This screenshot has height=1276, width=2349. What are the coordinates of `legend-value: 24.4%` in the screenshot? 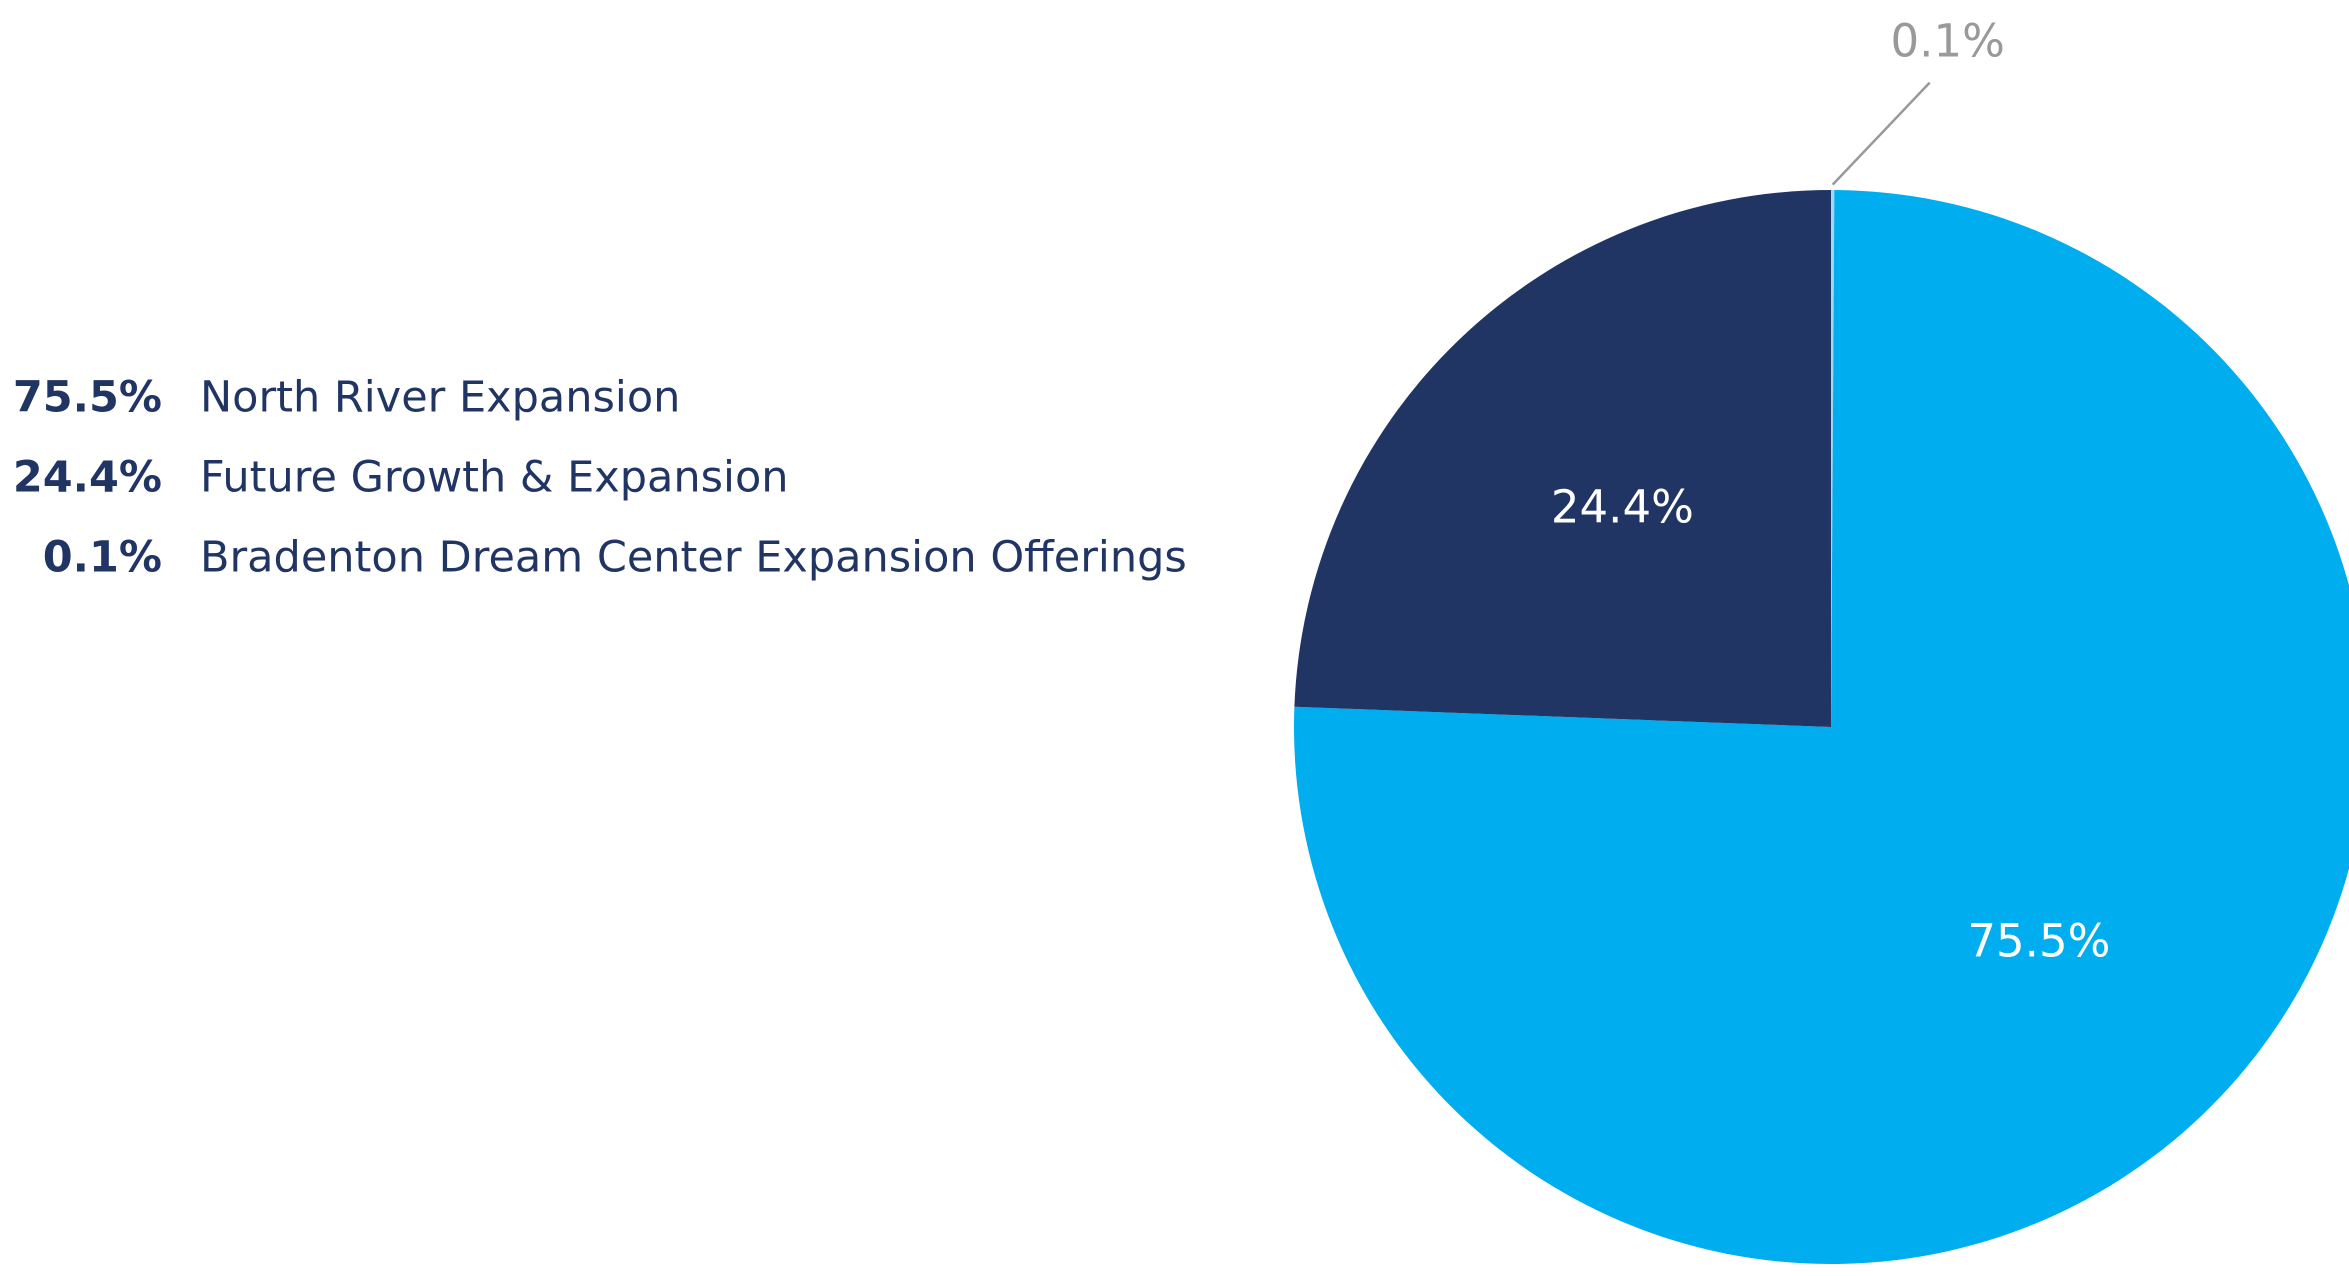 It's located at (87, 478).